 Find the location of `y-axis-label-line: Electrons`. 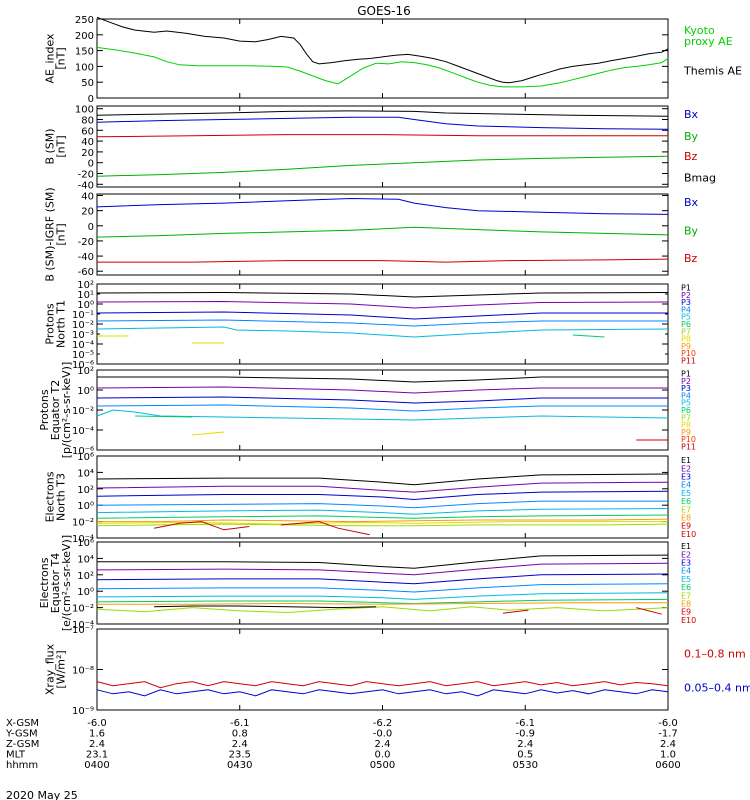

y-axis-label-line: Electrons is located at coordinates (50, 496).